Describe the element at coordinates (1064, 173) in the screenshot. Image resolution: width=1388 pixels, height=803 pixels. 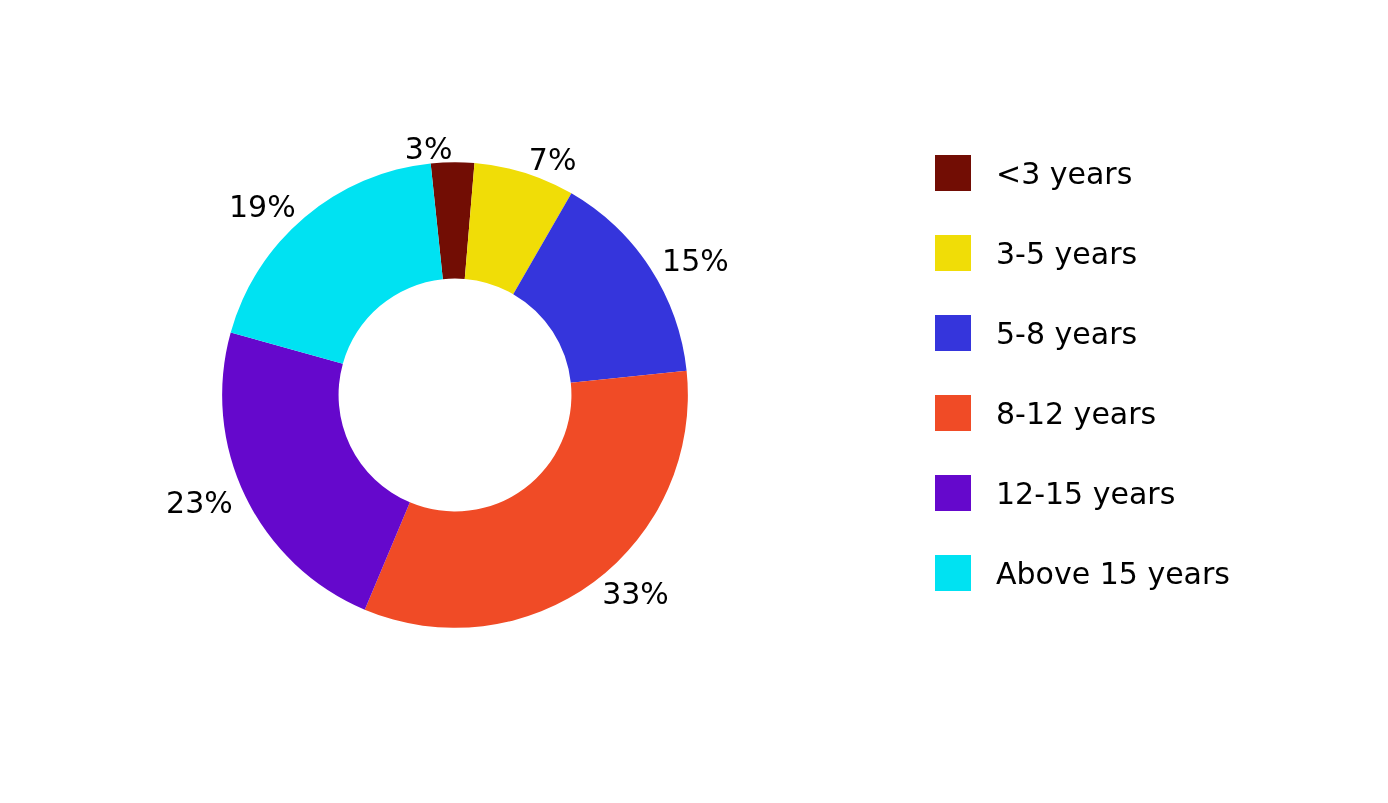
I see `legend-label: <3 years` at that location.